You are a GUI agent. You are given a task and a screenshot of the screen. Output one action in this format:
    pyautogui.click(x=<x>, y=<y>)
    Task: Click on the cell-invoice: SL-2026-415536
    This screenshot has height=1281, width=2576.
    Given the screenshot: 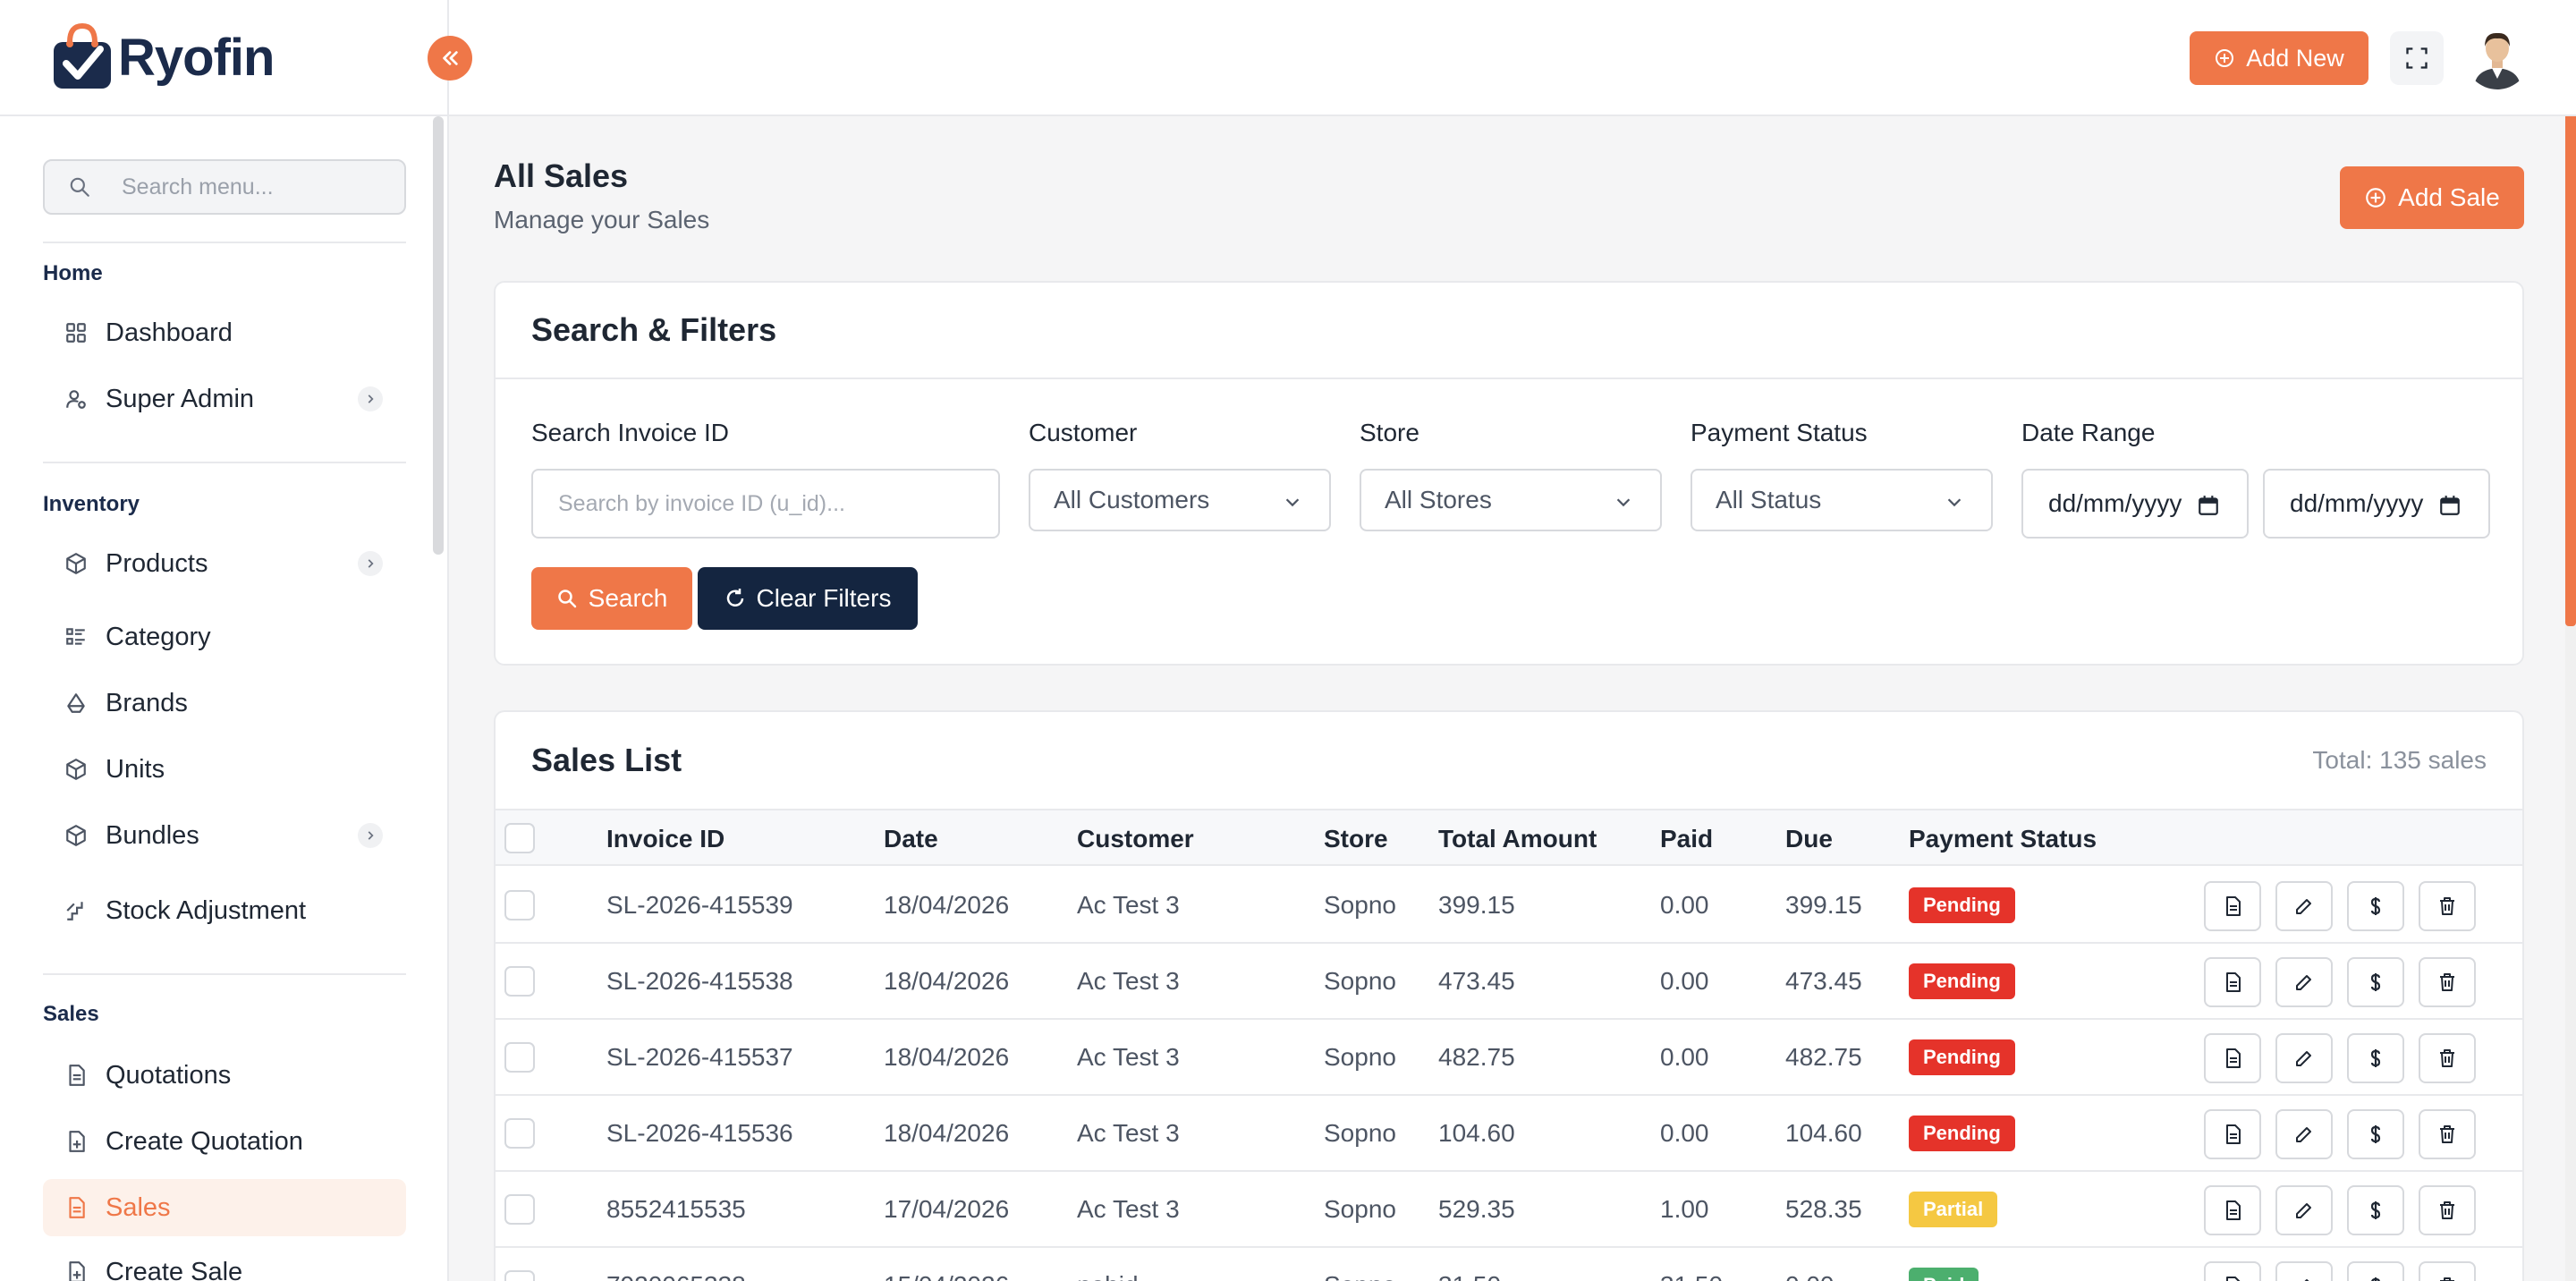 What is the action you would take?
    pyautogui.click(x=699, y=1133)
    